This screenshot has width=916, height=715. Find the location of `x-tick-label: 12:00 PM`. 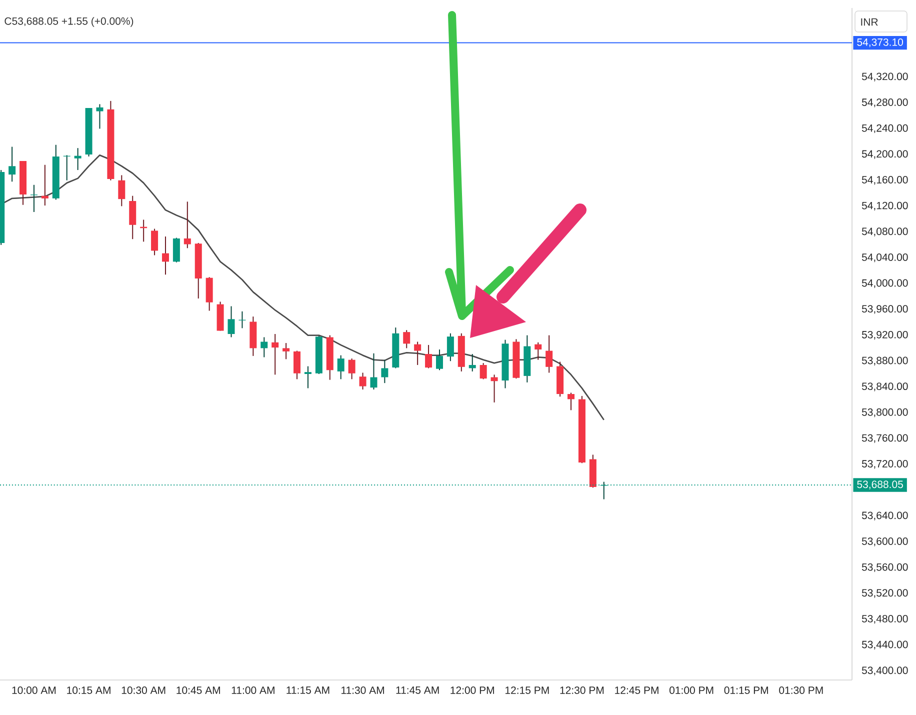

x-tick-label: 12:00 PM is located at coordinates (472, 690).